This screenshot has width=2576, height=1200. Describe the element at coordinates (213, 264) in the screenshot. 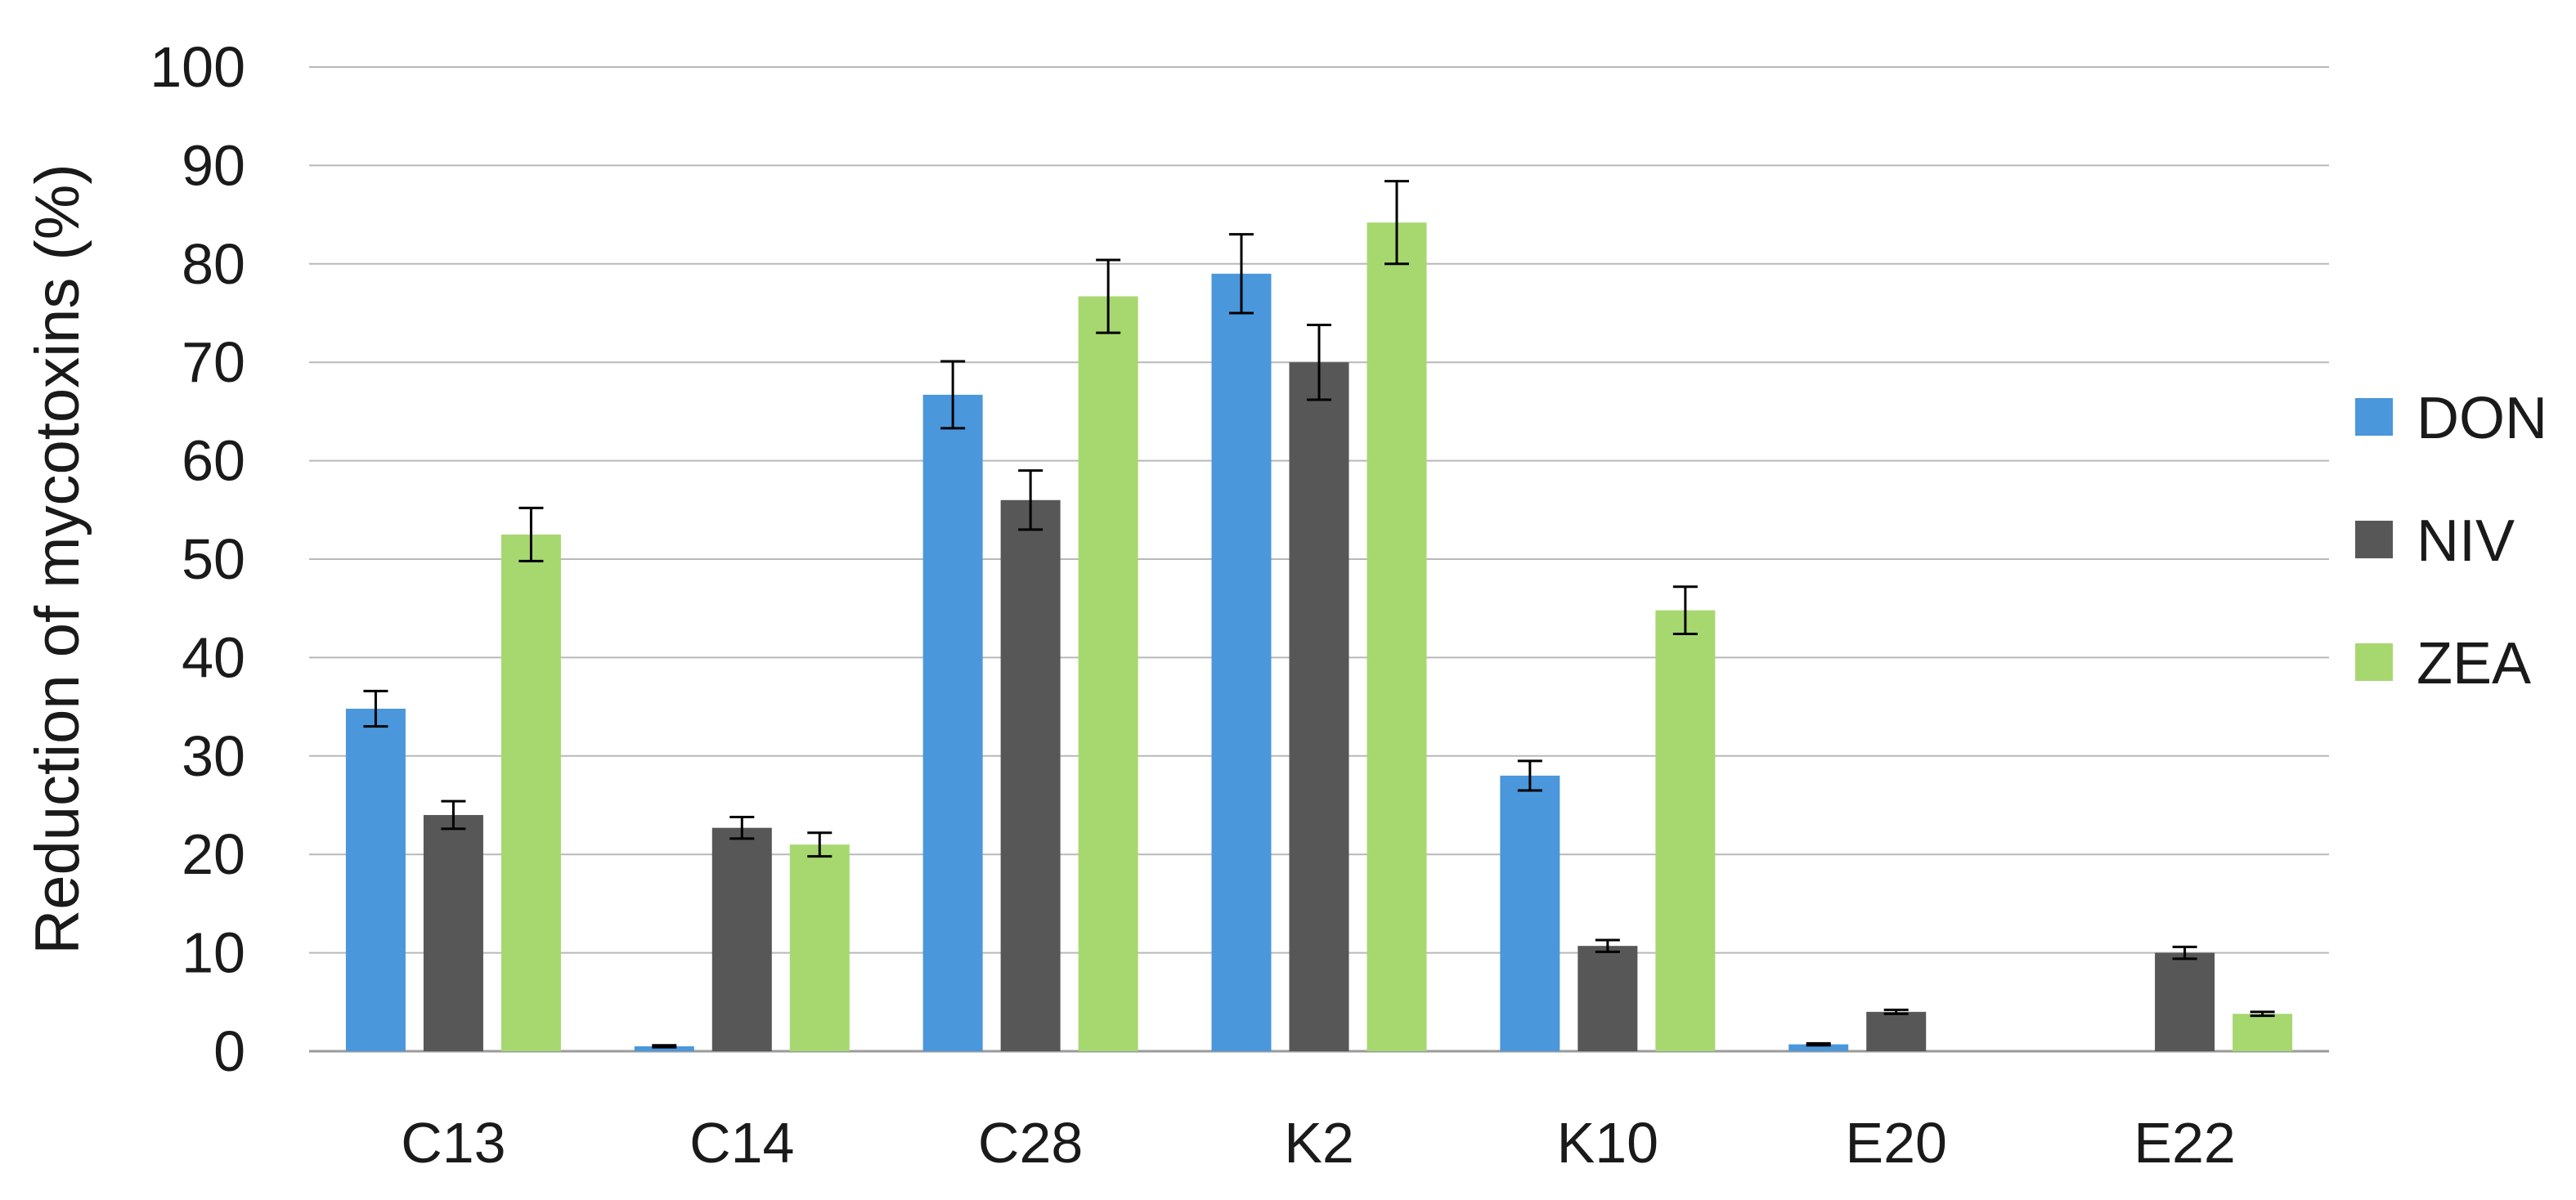

I see `y-tick-label: 80` at that location.